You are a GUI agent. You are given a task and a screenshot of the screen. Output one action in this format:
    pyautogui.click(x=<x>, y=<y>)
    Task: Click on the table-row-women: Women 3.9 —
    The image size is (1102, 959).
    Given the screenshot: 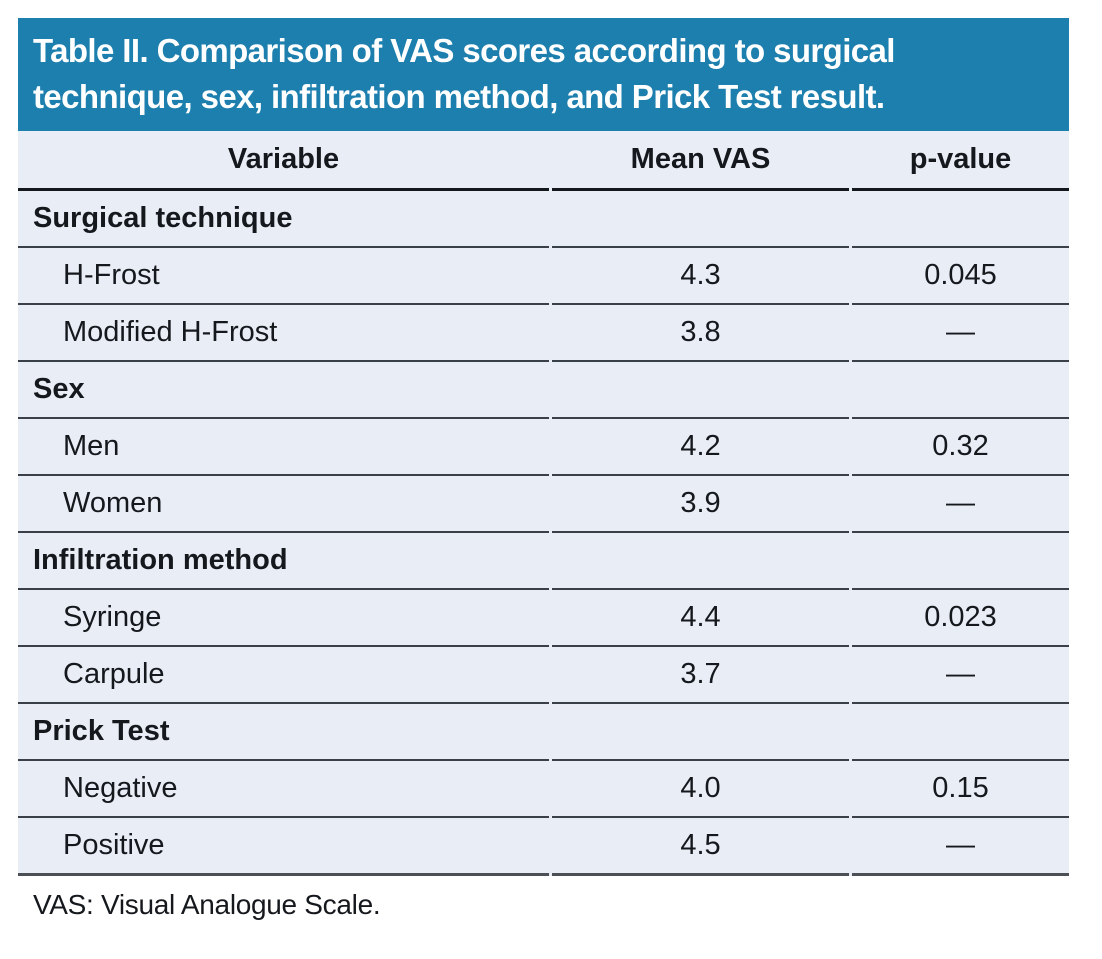 What is the action you would take?
    pyautogui.click(x=543, y=504)
    